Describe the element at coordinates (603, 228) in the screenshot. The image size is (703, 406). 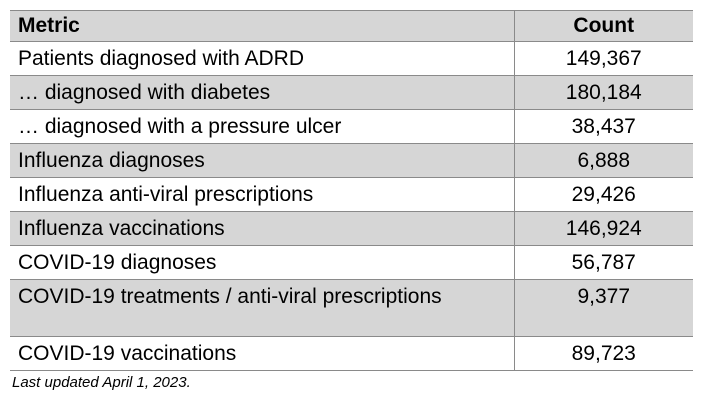
I see `count-cell: 146,924` at that location.